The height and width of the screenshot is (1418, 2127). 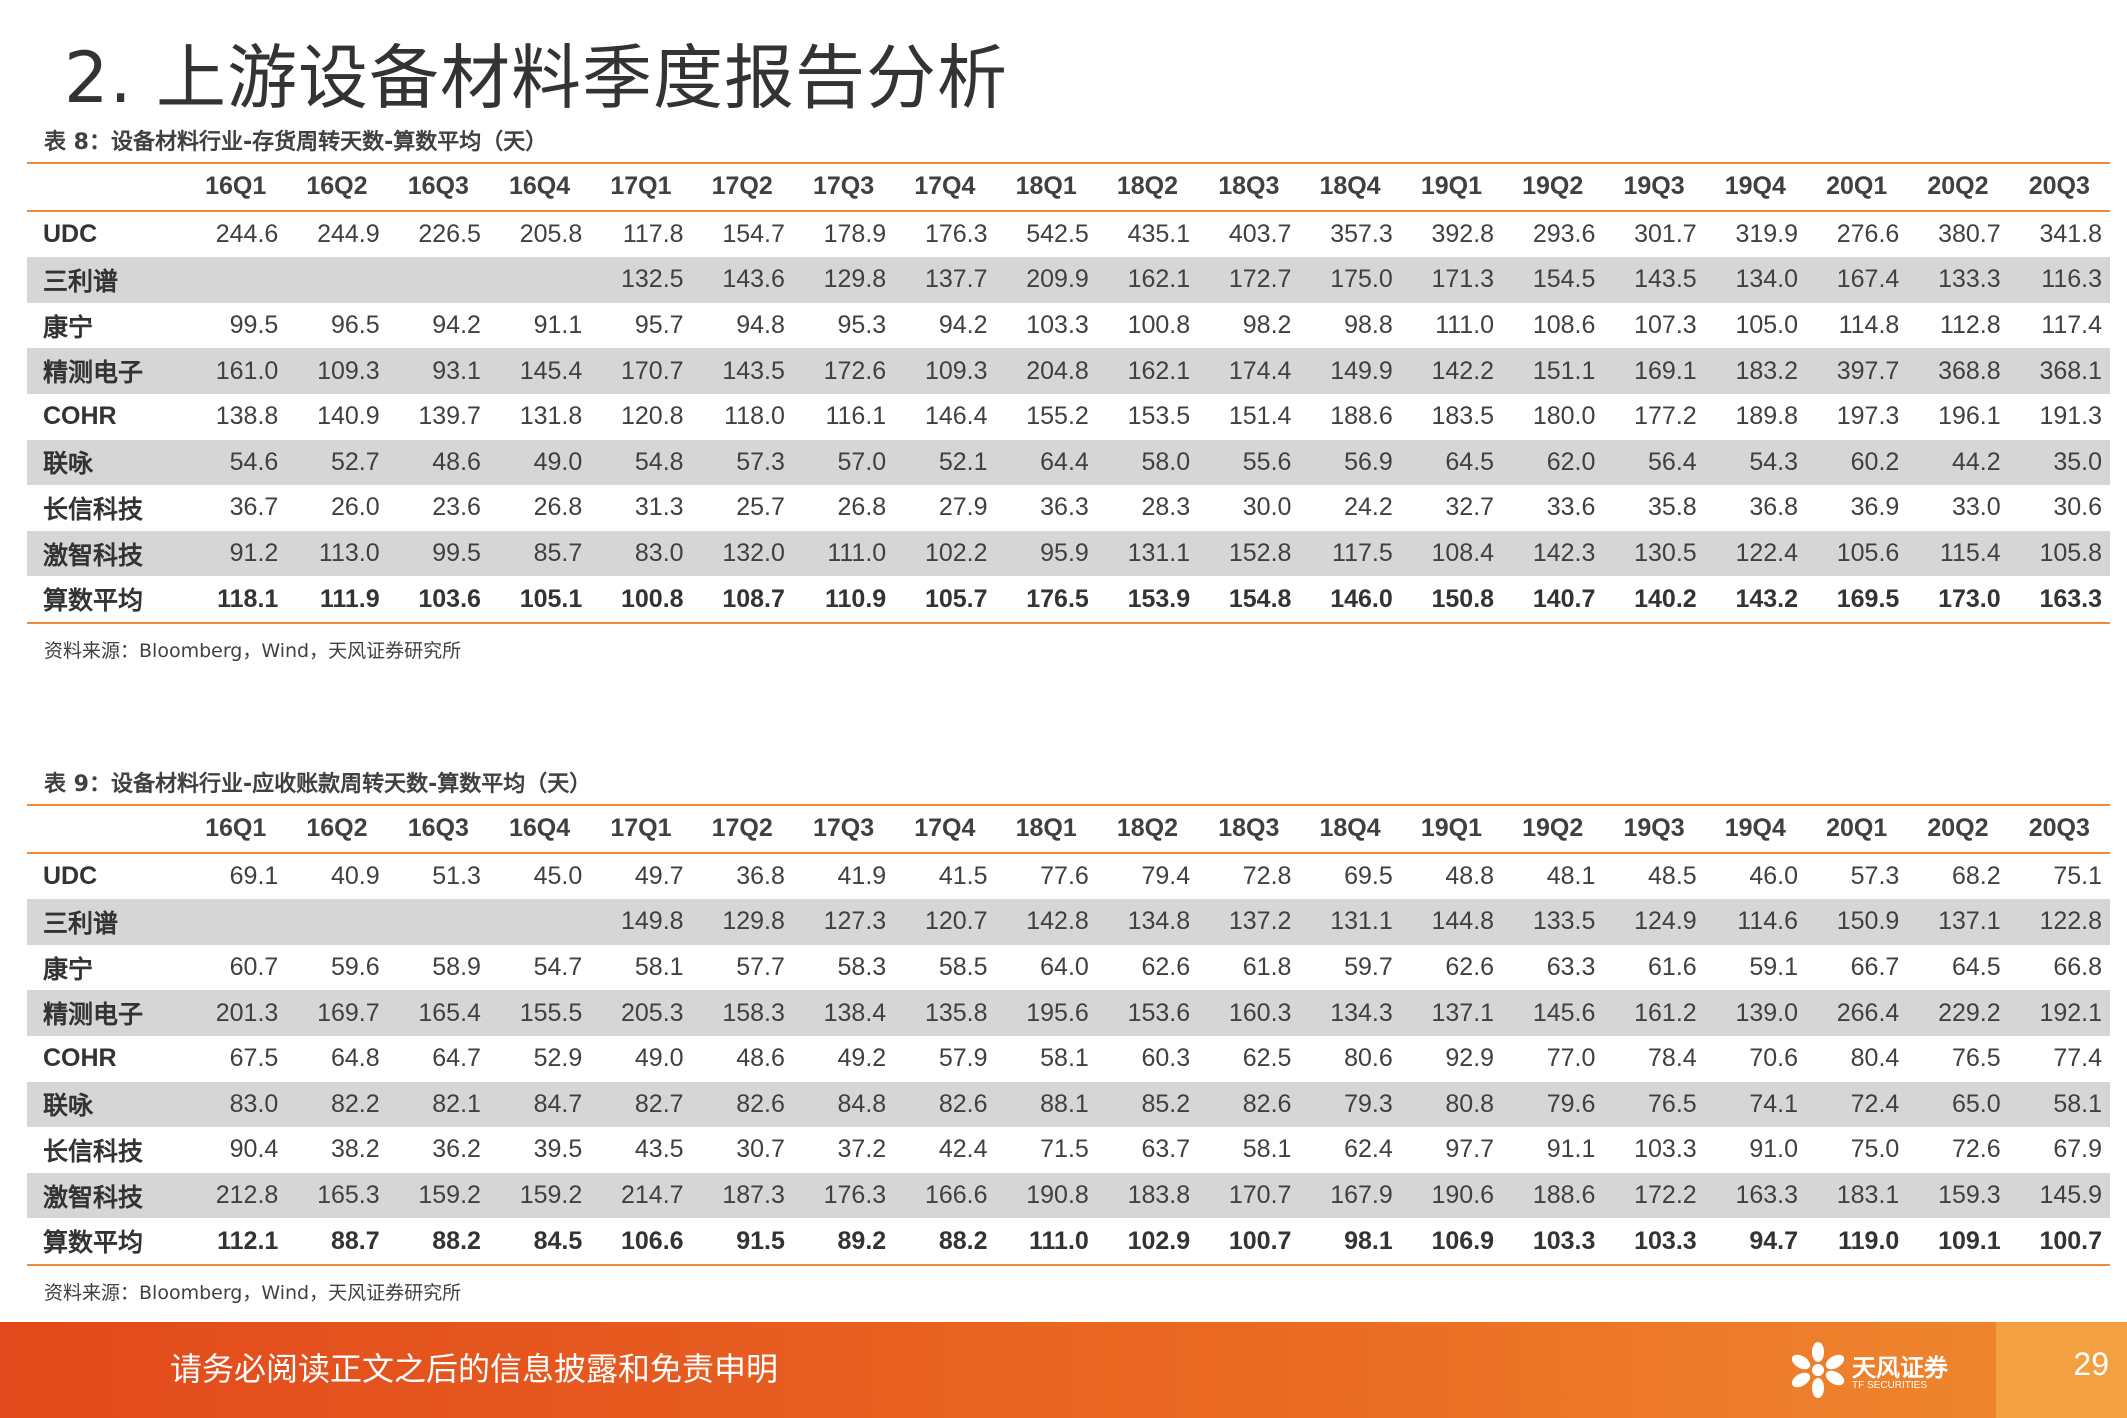 What do you see at coordinates (945, 1104) in the screenshot?
I see `value-cell: 82.6` at bounding box center [945, 1104].